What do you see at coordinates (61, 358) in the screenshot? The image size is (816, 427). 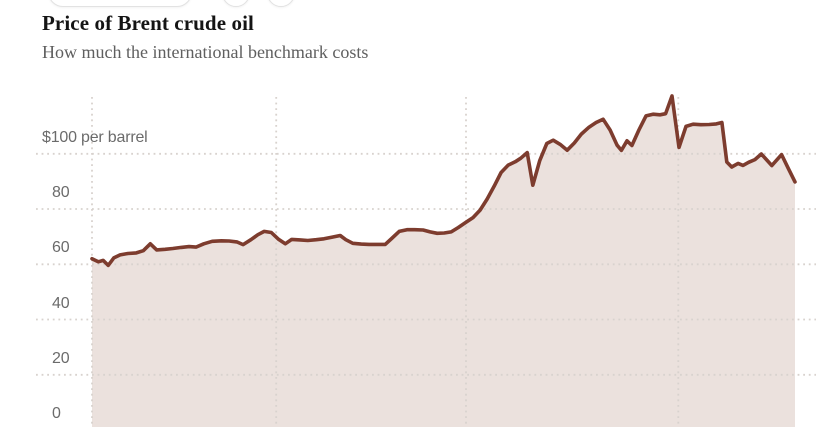 I see `y-axis-tick-label: 20` at bounding box center [61, 358].